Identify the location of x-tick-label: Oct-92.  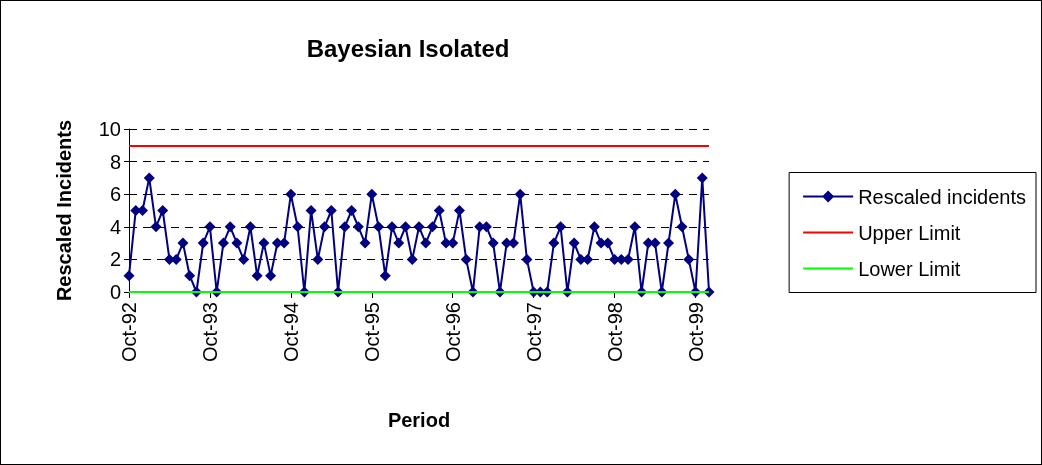
(129, 332).